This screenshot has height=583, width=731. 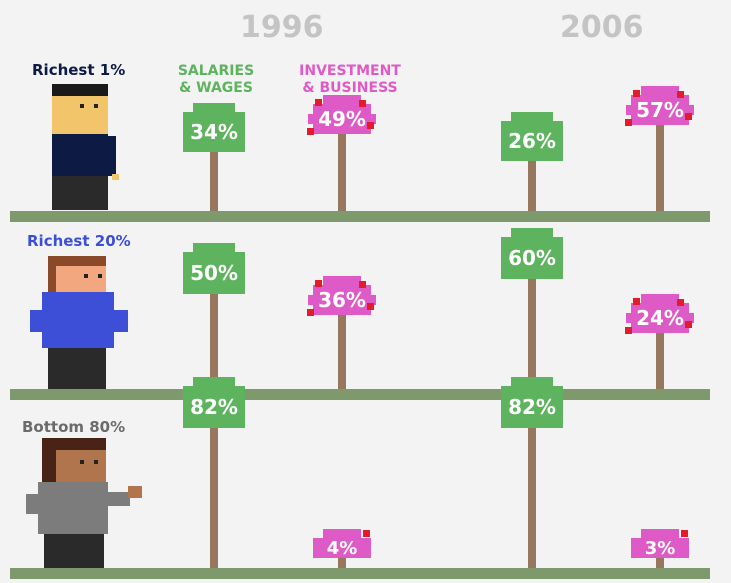 What do you see at coordinates (350, 71) in the screenshot?
I see `investment-header-line1: INVESTMENT` at bounding box center [350, 71].